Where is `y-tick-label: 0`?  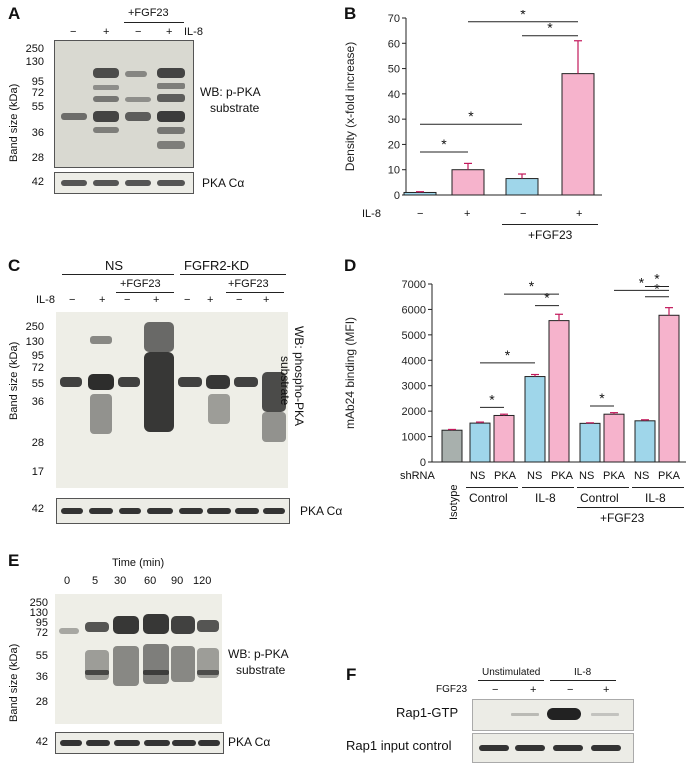
y-tick-label: 0 is located at coordinates (397, 196).